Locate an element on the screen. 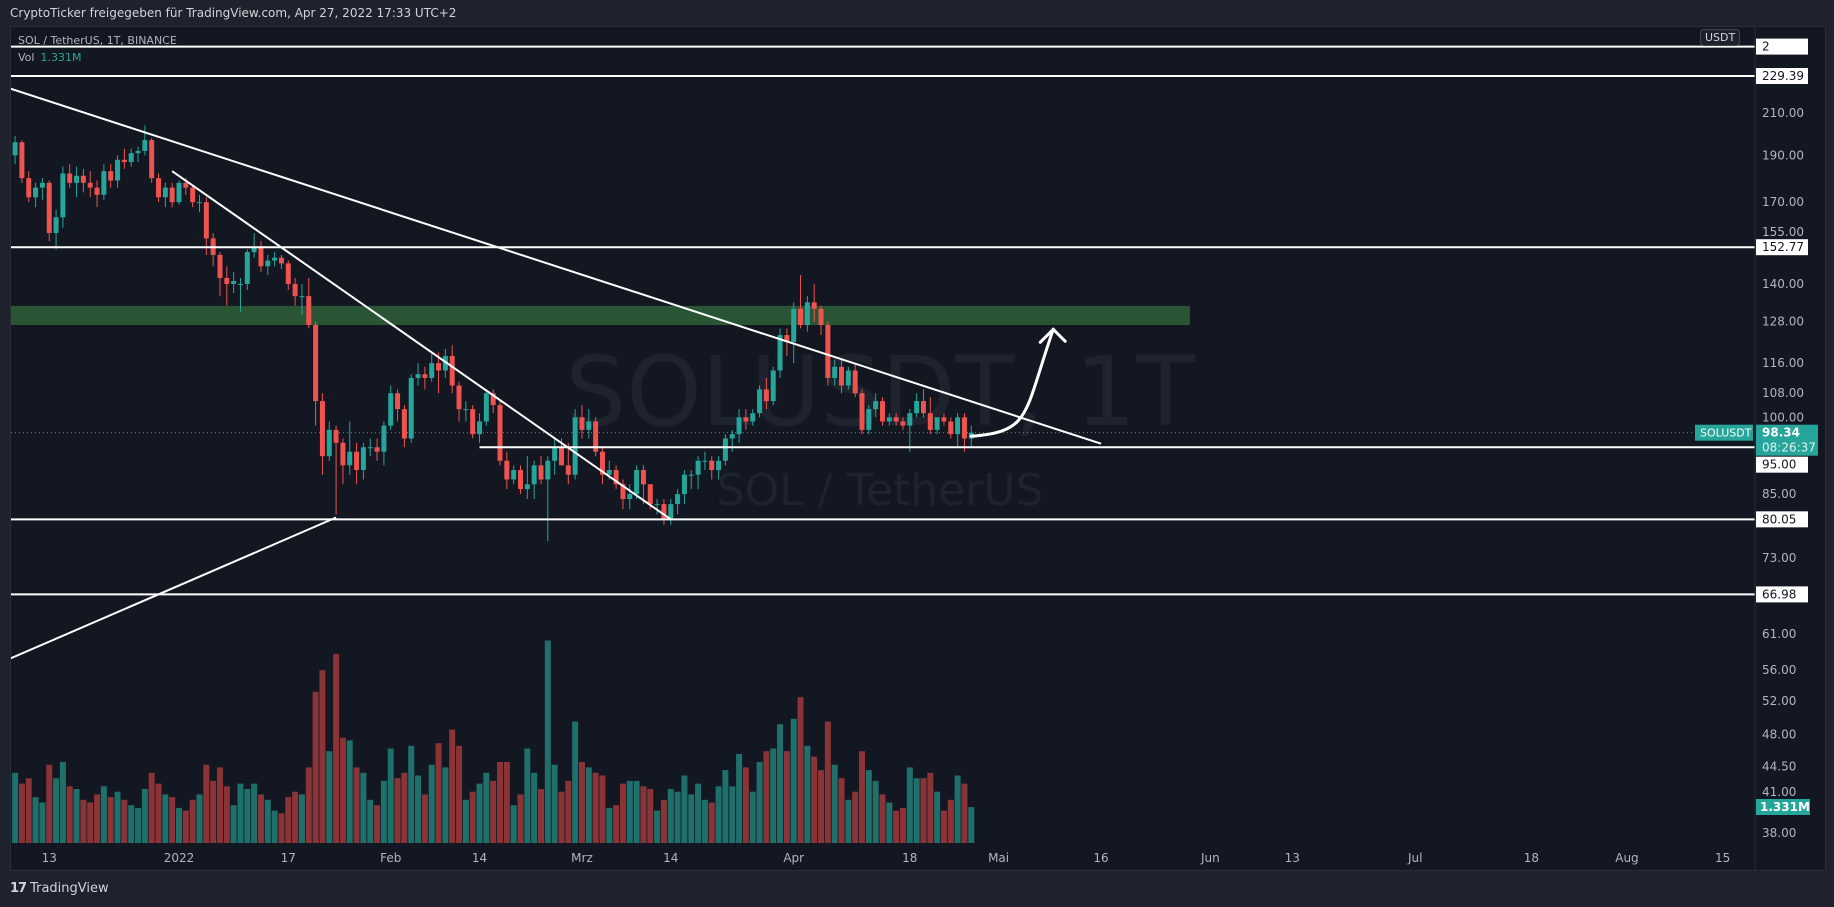 This screenshot has height=907, width=1834. time-tick-label: 17 is located at coordinates (288, 858).